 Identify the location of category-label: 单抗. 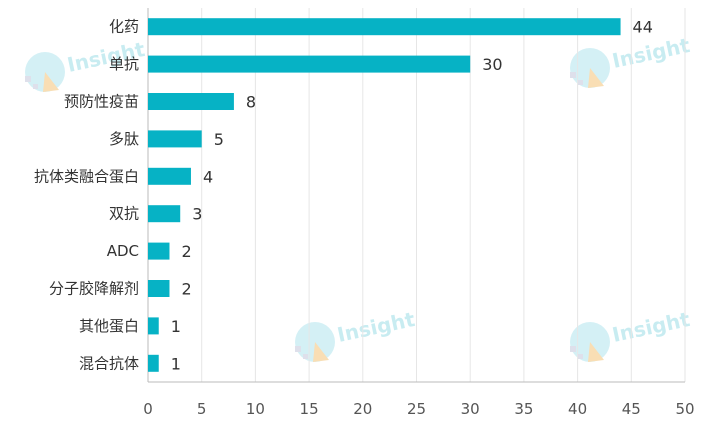
(124, 64).